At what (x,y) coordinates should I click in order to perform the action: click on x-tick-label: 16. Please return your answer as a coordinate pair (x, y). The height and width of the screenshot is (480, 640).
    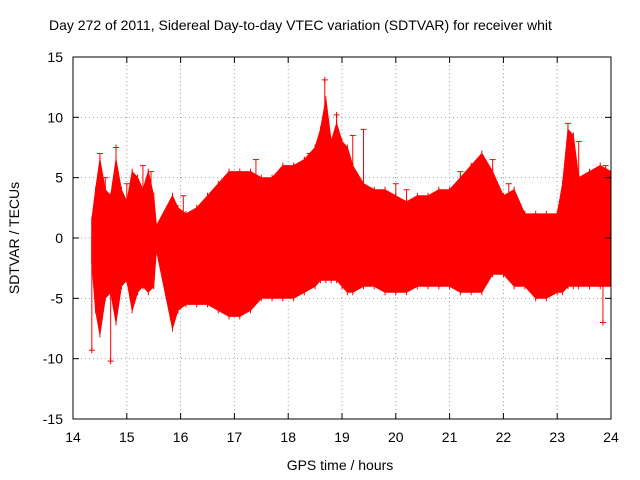
    Looking at the image, I should click on (181, 437).